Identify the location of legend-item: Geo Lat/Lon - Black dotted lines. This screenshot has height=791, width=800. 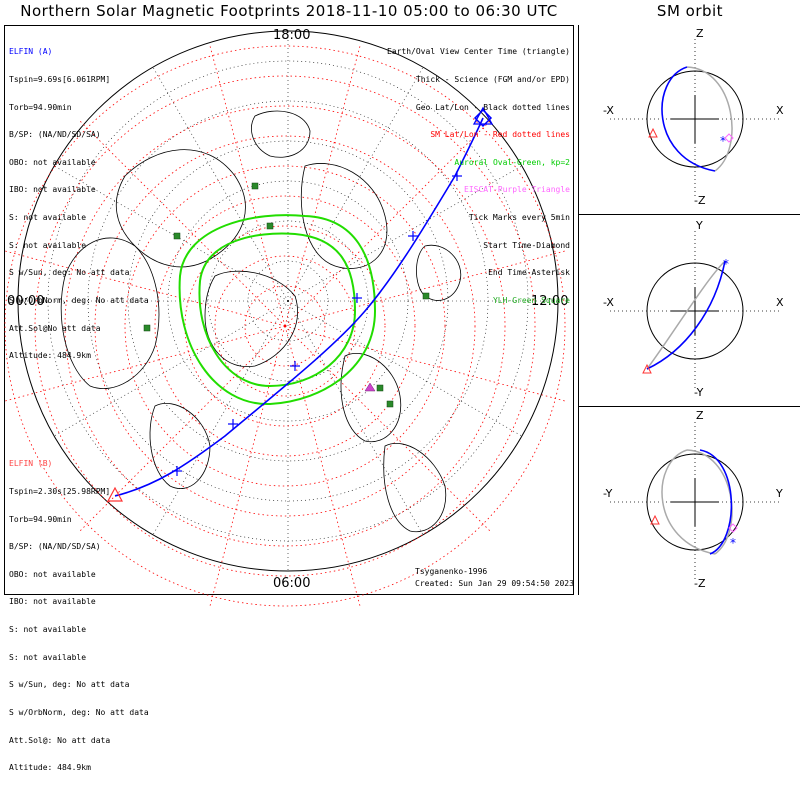
(492, 107).